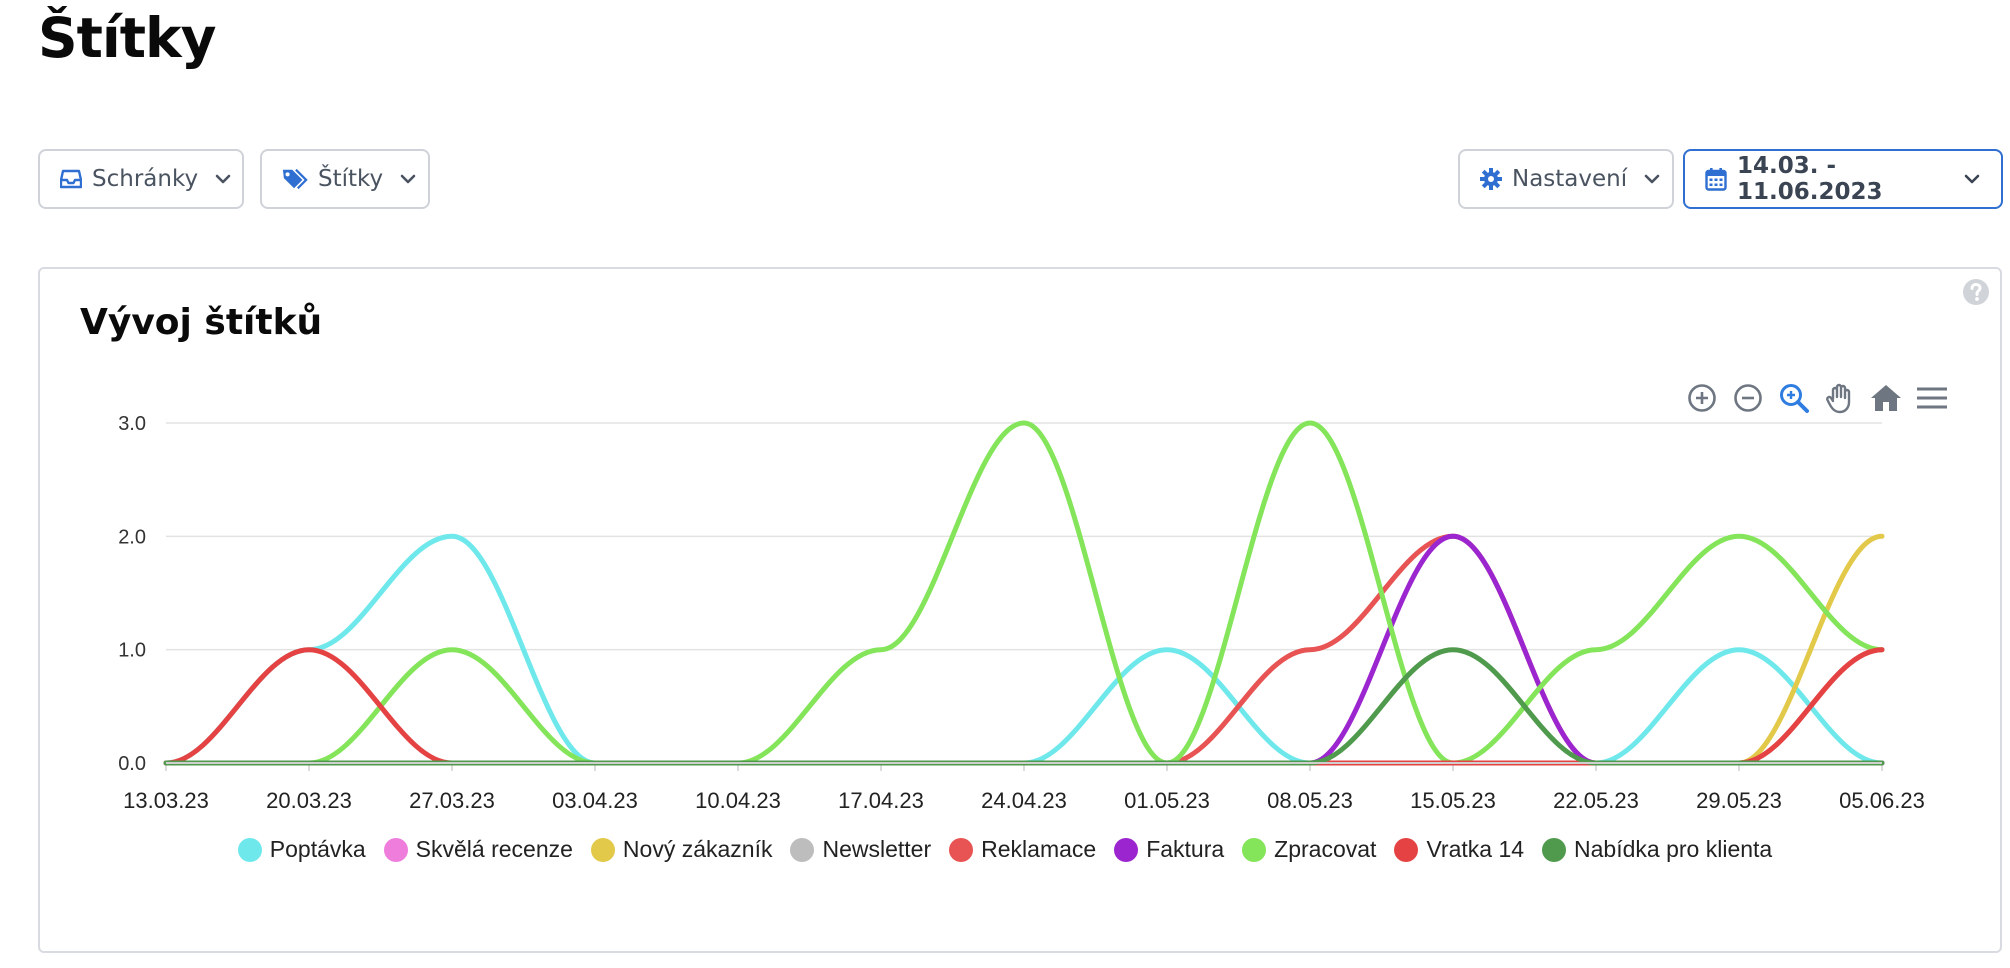 Image resolution: width=2010 pixels, height=968 pixels. What do you see at coordinates (1702, 398) in the screenshot?
I see `zoom-in-icon` at bounding box center [1702, 398].